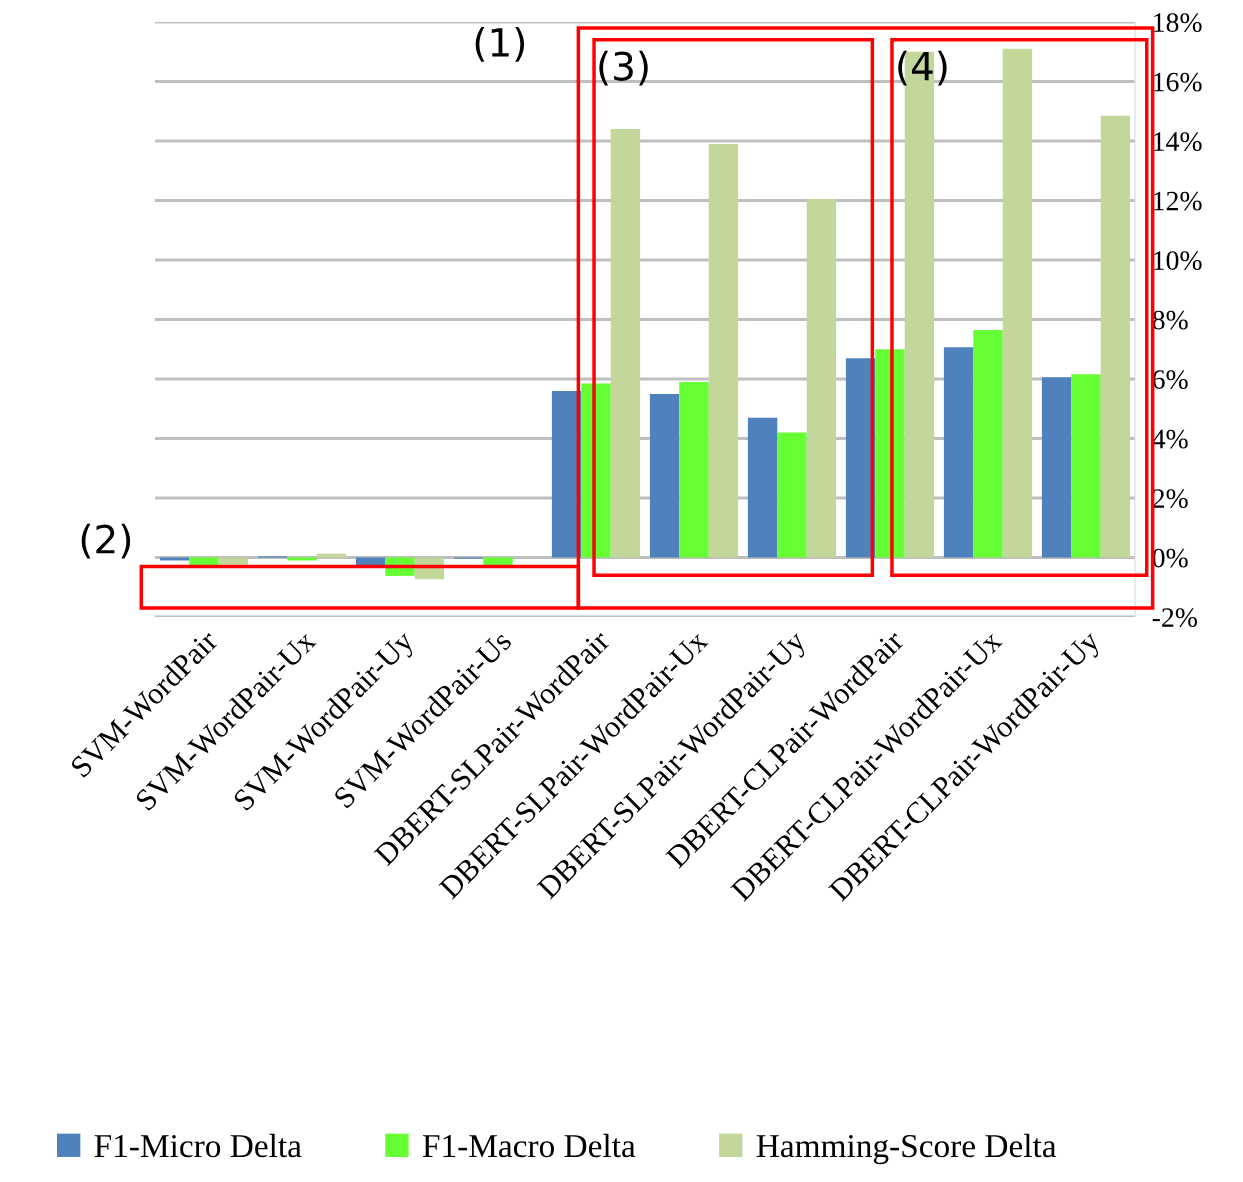 The image size is (1243, 1182). What do you see at coordinates (1170, 498) in the screenshot?
I see `y-tick-label: 2%` at bounding box center [1170, 498].